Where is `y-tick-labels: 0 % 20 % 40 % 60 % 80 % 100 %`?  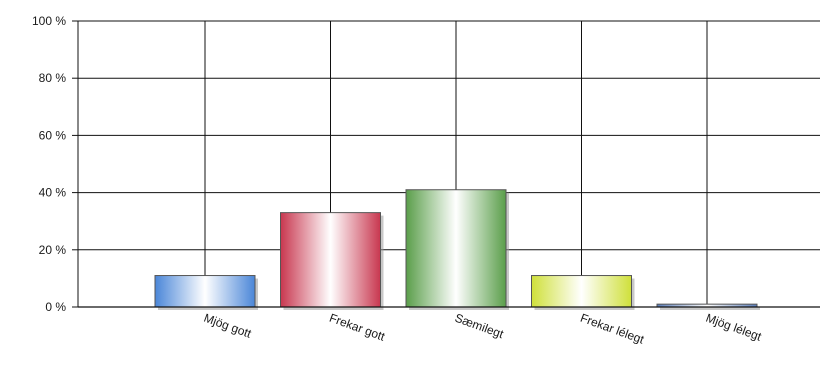 y-tick-labels: 0 % 20 % 40 % 60 % 80 % 100 % is located at coordinates (49, 164).